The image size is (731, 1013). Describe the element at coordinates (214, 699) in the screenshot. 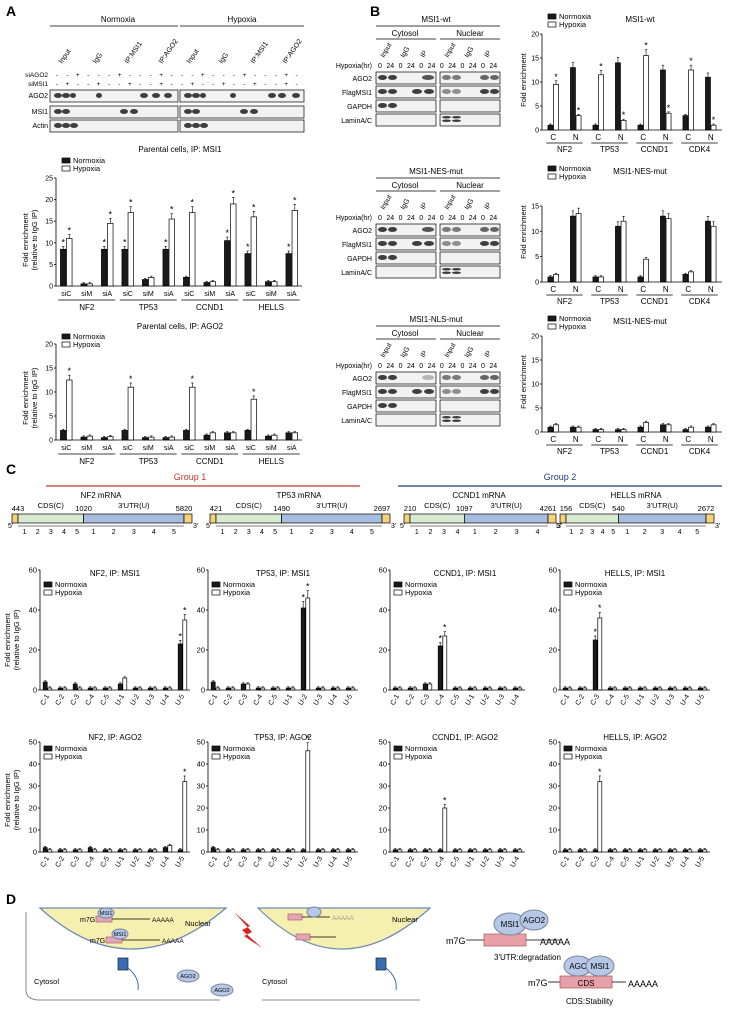

I see `chart-c-msi1-x-label: C-1` at that location.